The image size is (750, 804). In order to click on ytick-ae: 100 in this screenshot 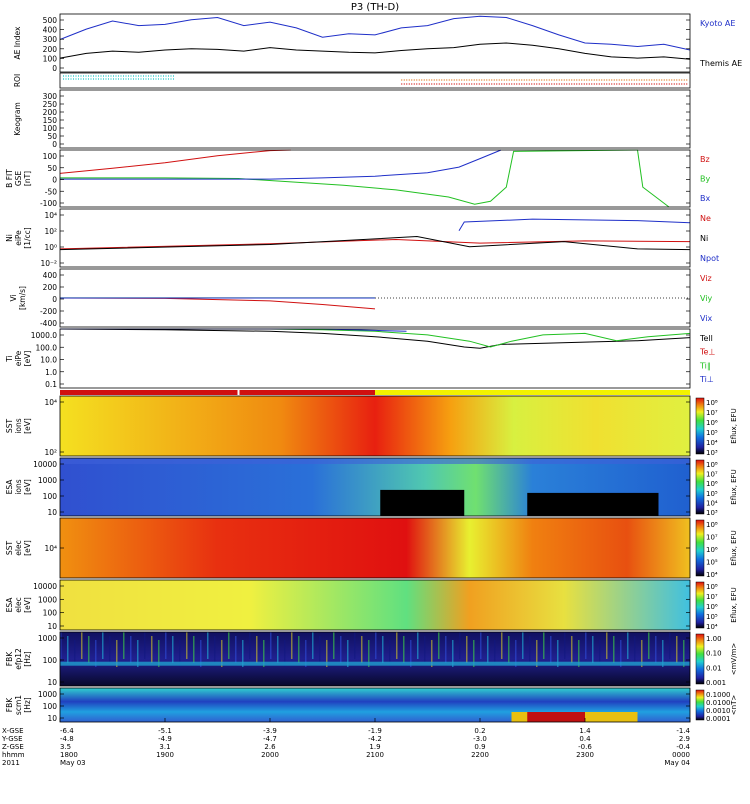, I will do `click(50, 58)`.